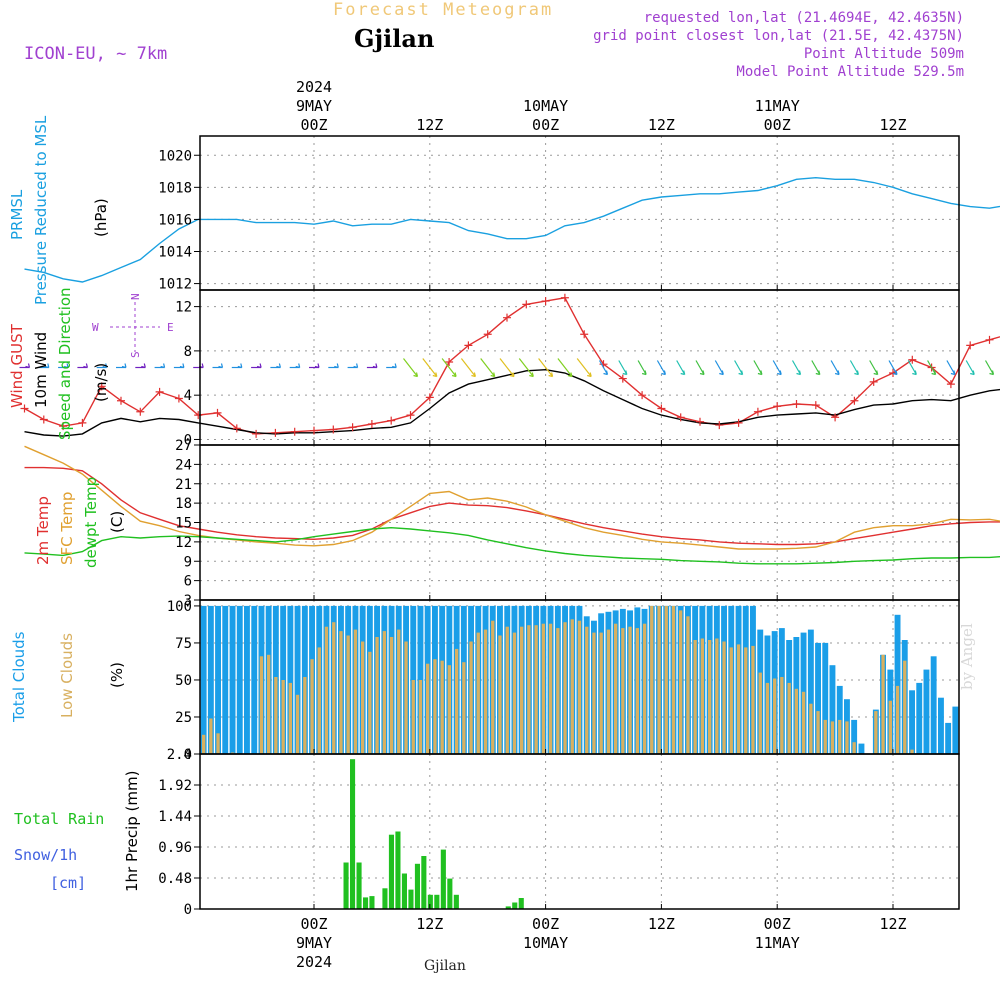 This screenshot has height=1000, width=1000. What do you see at coordinates (135, 354) in the screenshot?
I see `compass-s: S` at bounding box center [135, 354].